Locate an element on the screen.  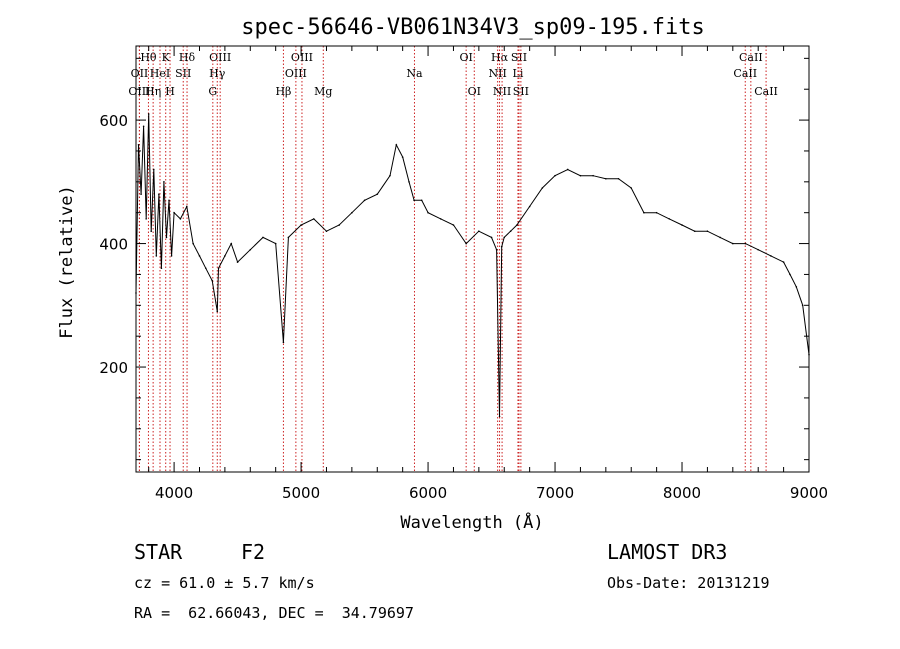
spectral-line-label: Hδ is located at coordinates (187, 57).